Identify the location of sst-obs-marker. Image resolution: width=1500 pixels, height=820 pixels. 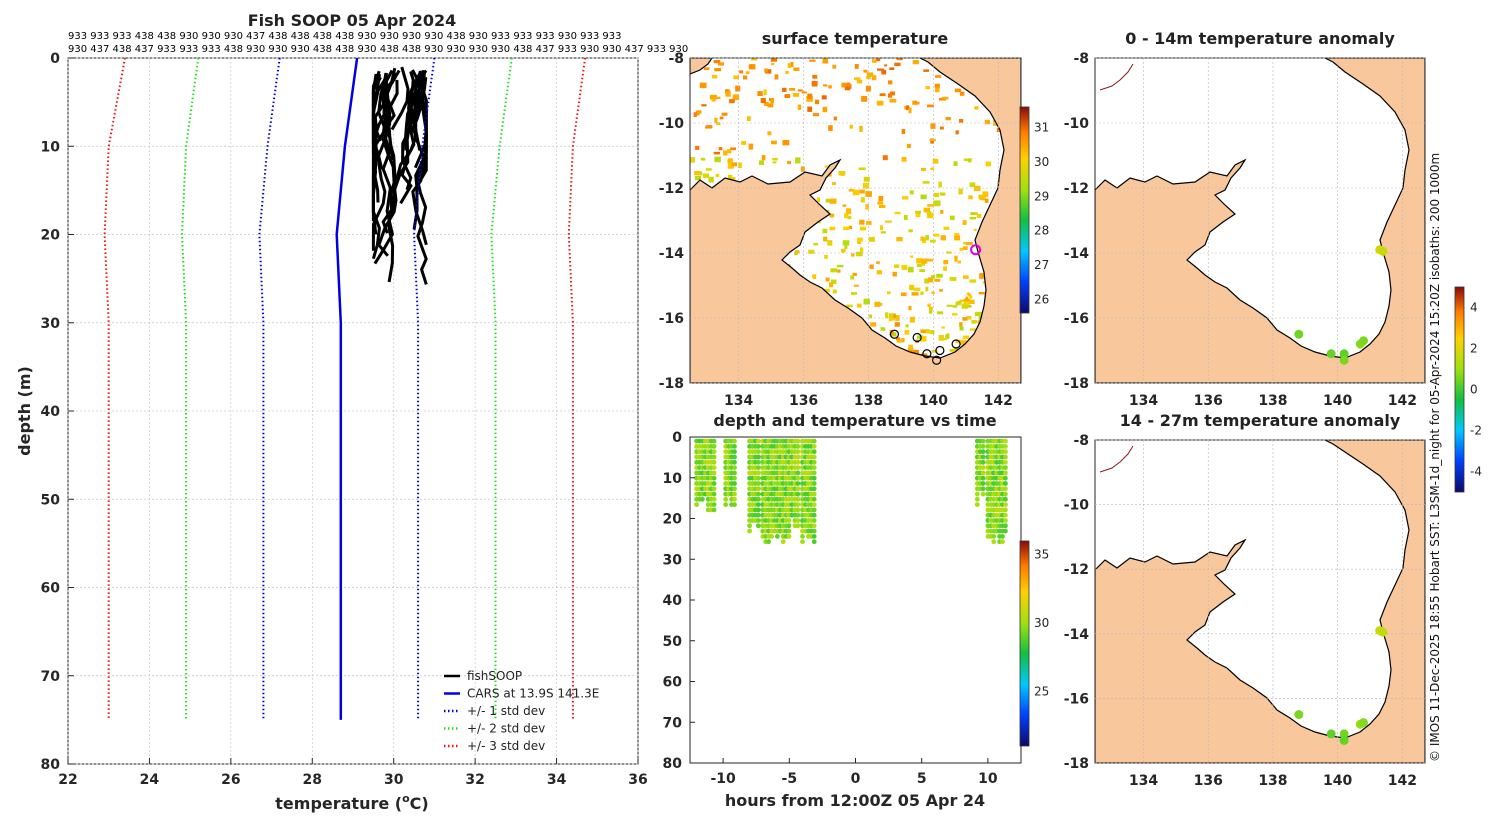
(940, 350).